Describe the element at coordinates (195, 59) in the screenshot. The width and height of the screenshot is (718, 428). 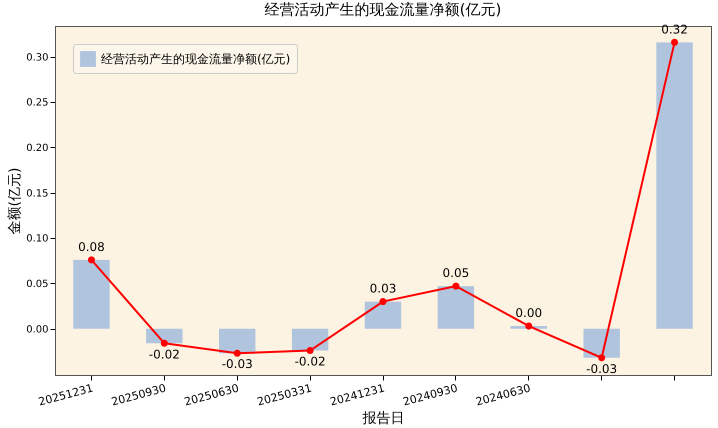
I see `legend-label: 经营活动产生的现金流量净额(亿元)` at that location.